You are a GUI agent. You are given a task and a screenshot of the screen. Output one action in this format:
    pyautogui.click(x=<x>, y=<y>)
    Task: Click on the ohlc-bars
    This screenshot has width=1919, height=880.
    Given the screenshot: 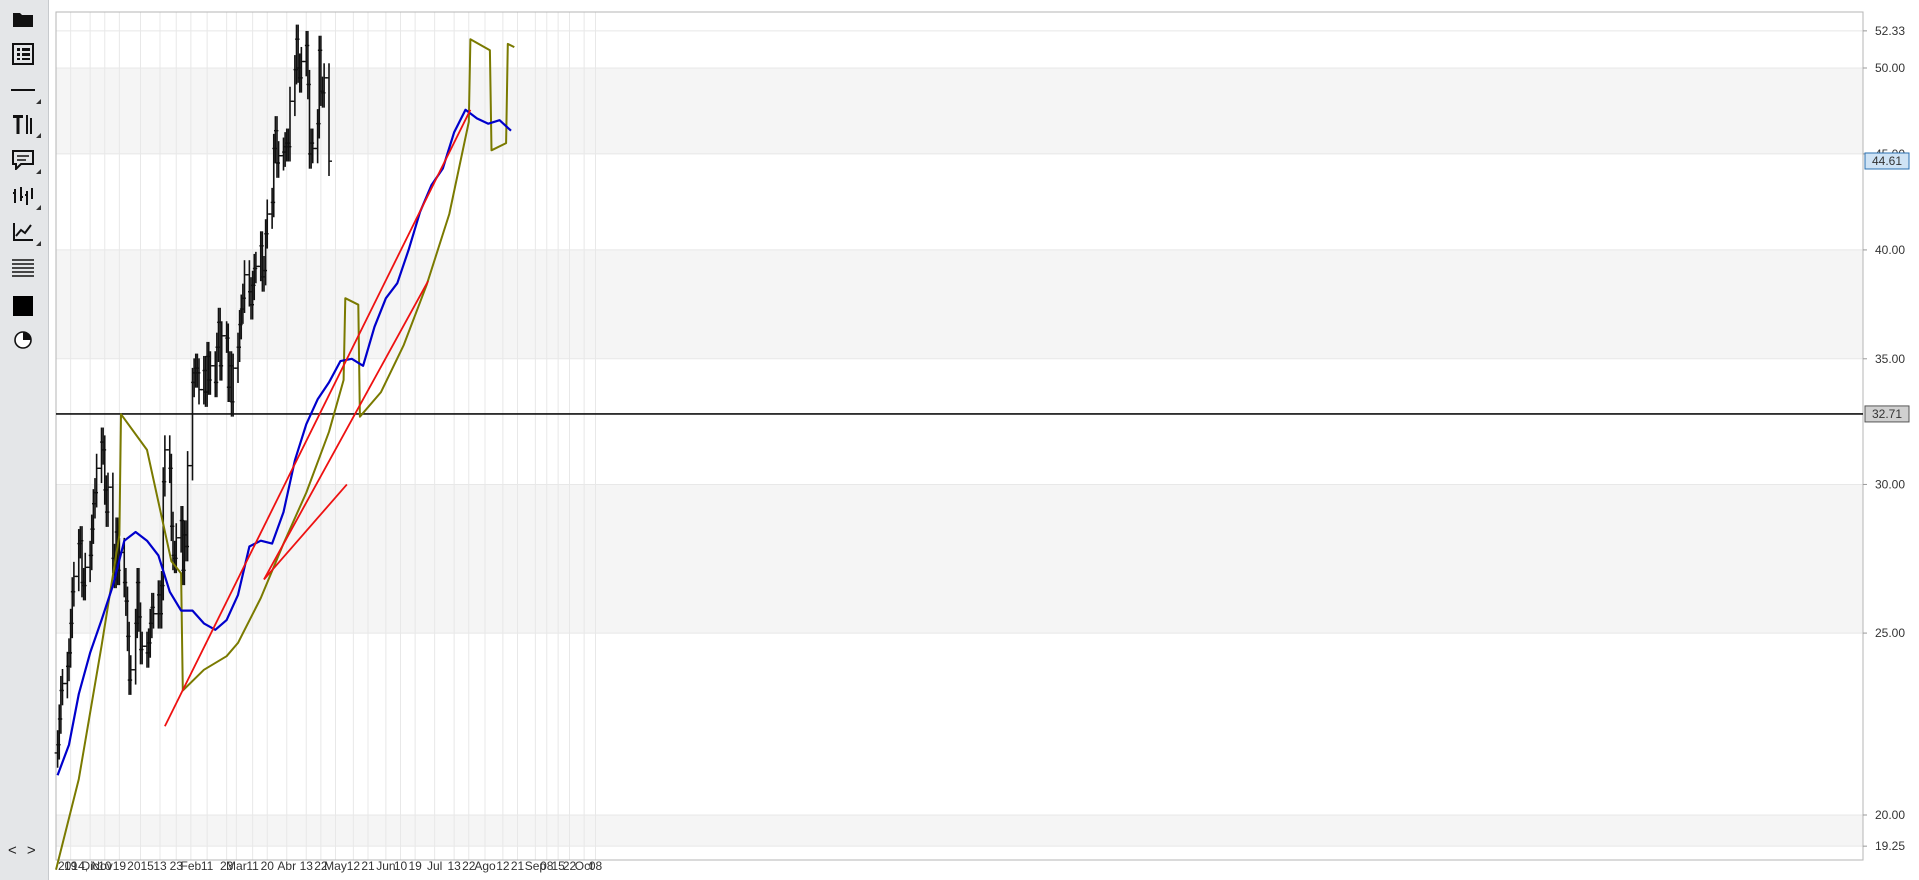 What is the action you would take?
    pyautogui.click(x=193, y=396)
    